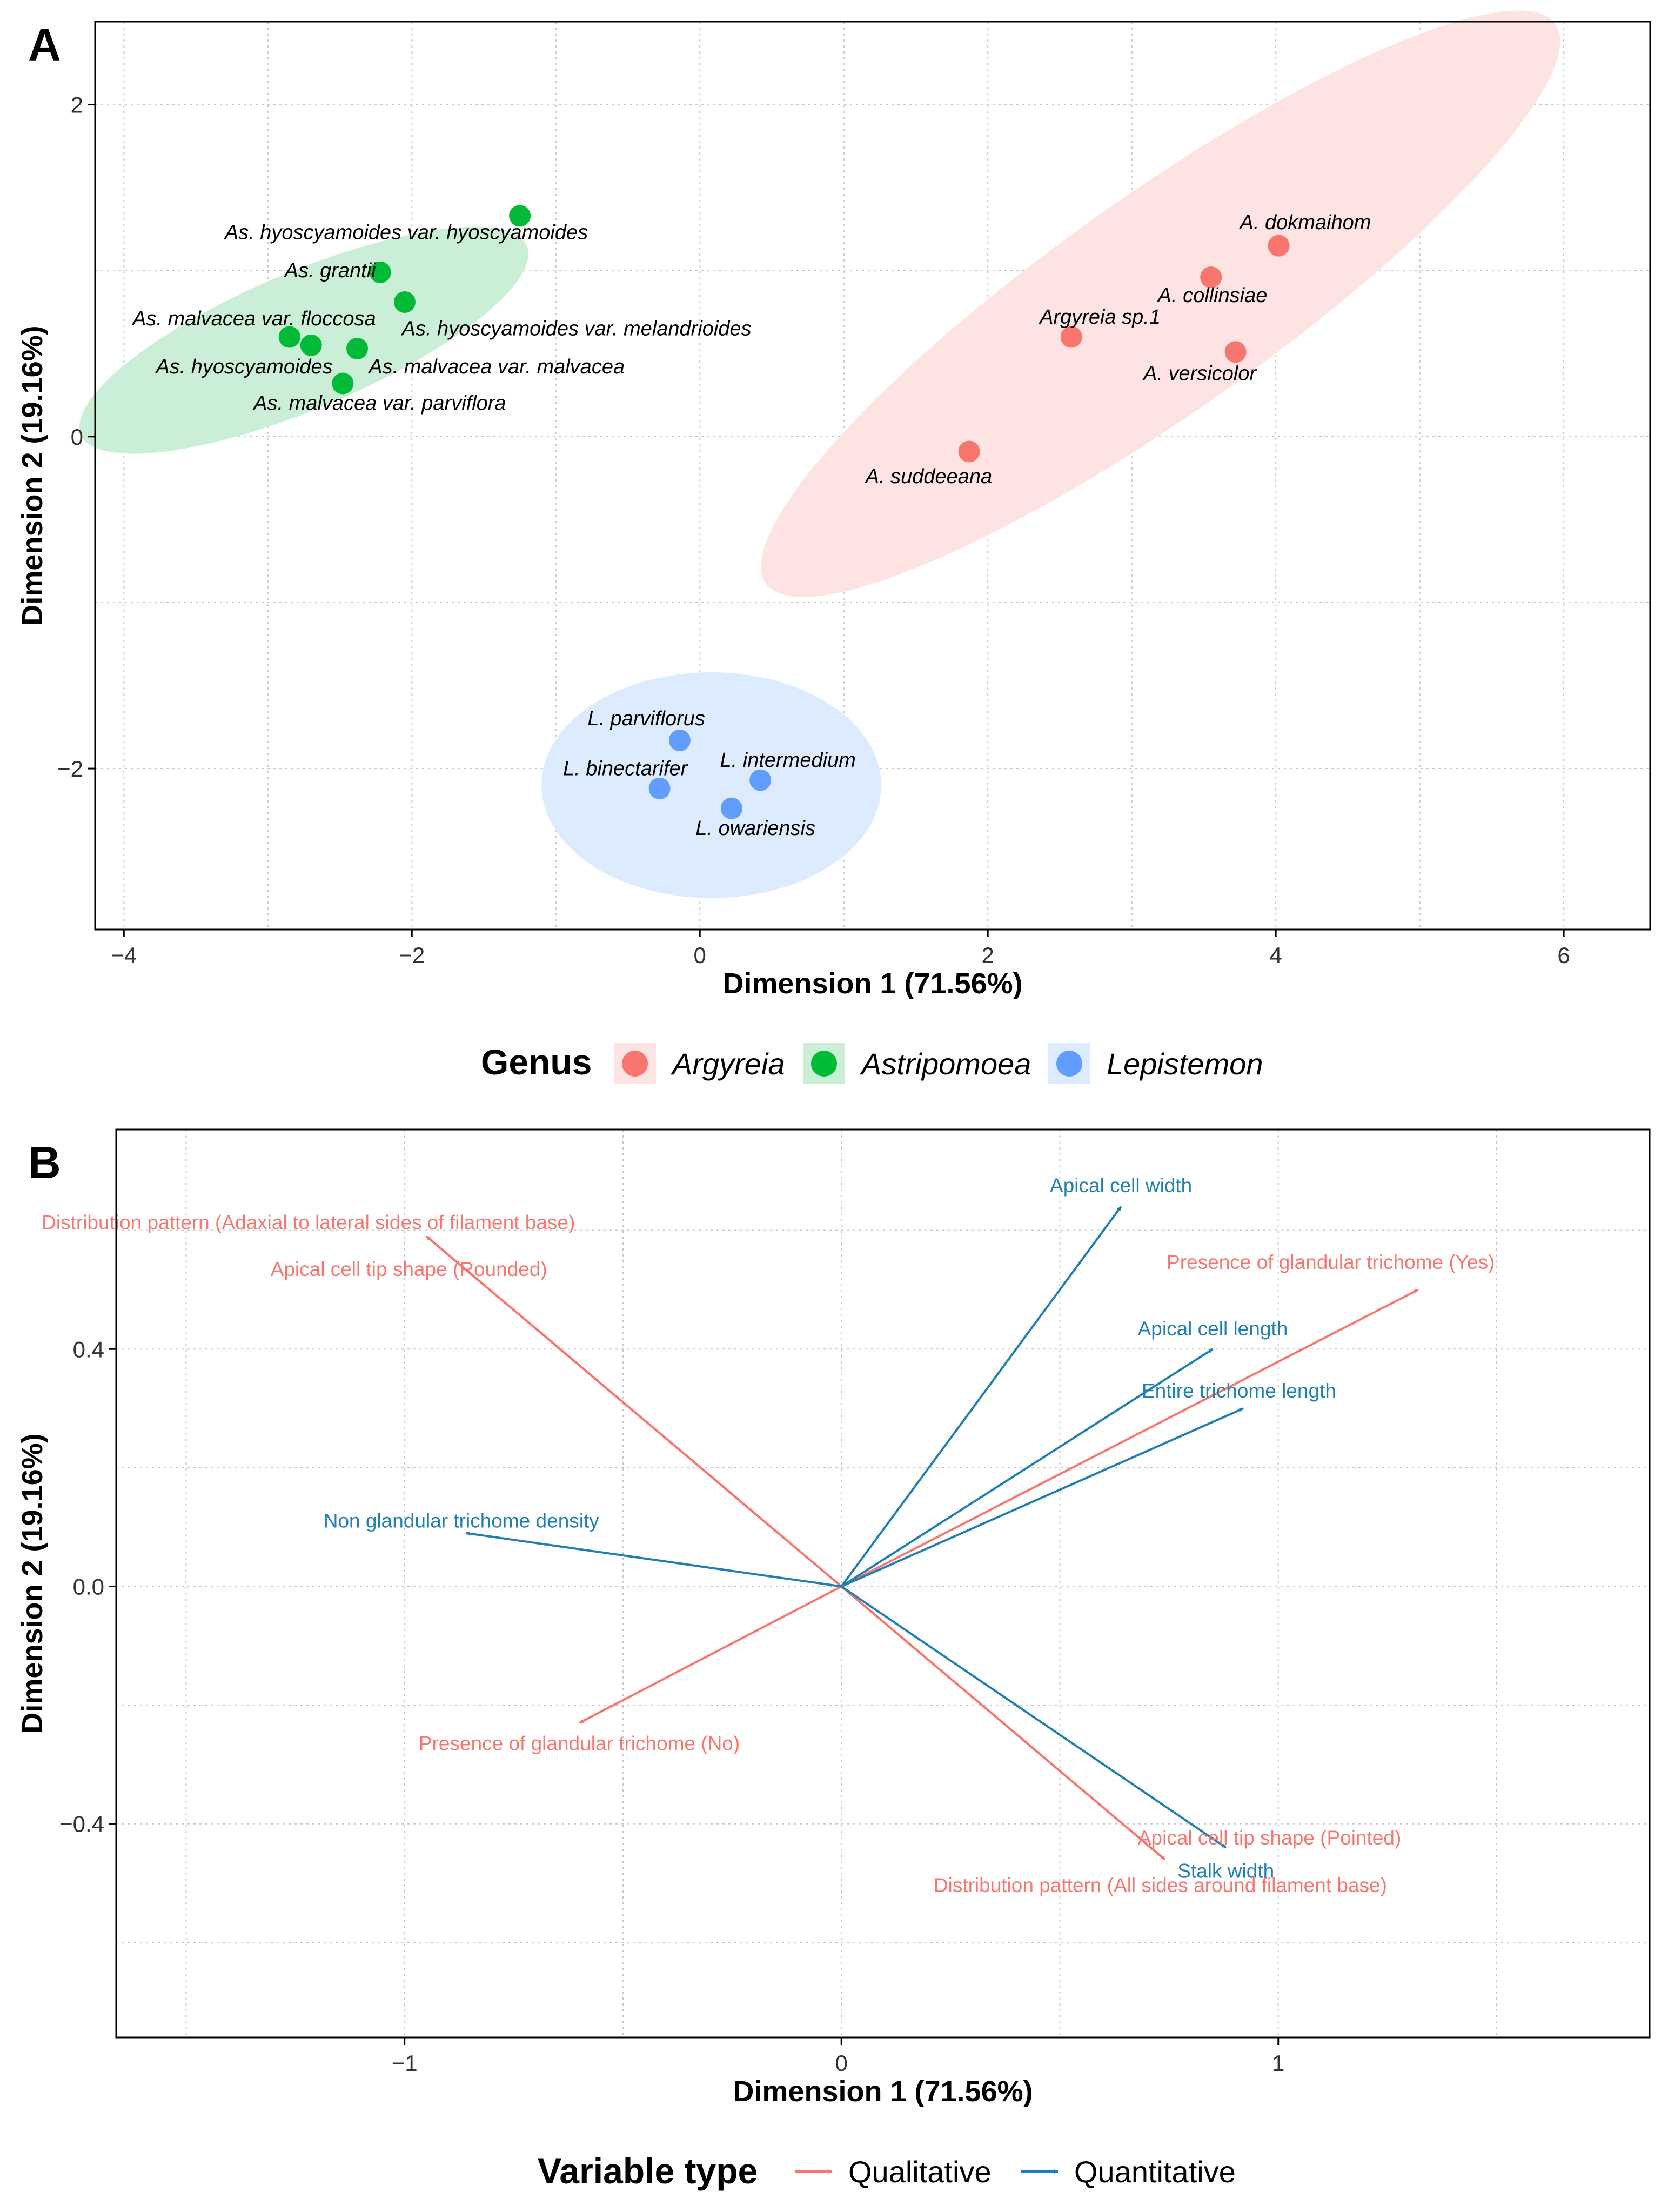 Image resolution: width=1668 pixels, height=2212 pixels. What do you see at coordinates (824, 1064) in the screenshot?
I see `legend-astripomoea-dot` at bounding box center [824, 1064].